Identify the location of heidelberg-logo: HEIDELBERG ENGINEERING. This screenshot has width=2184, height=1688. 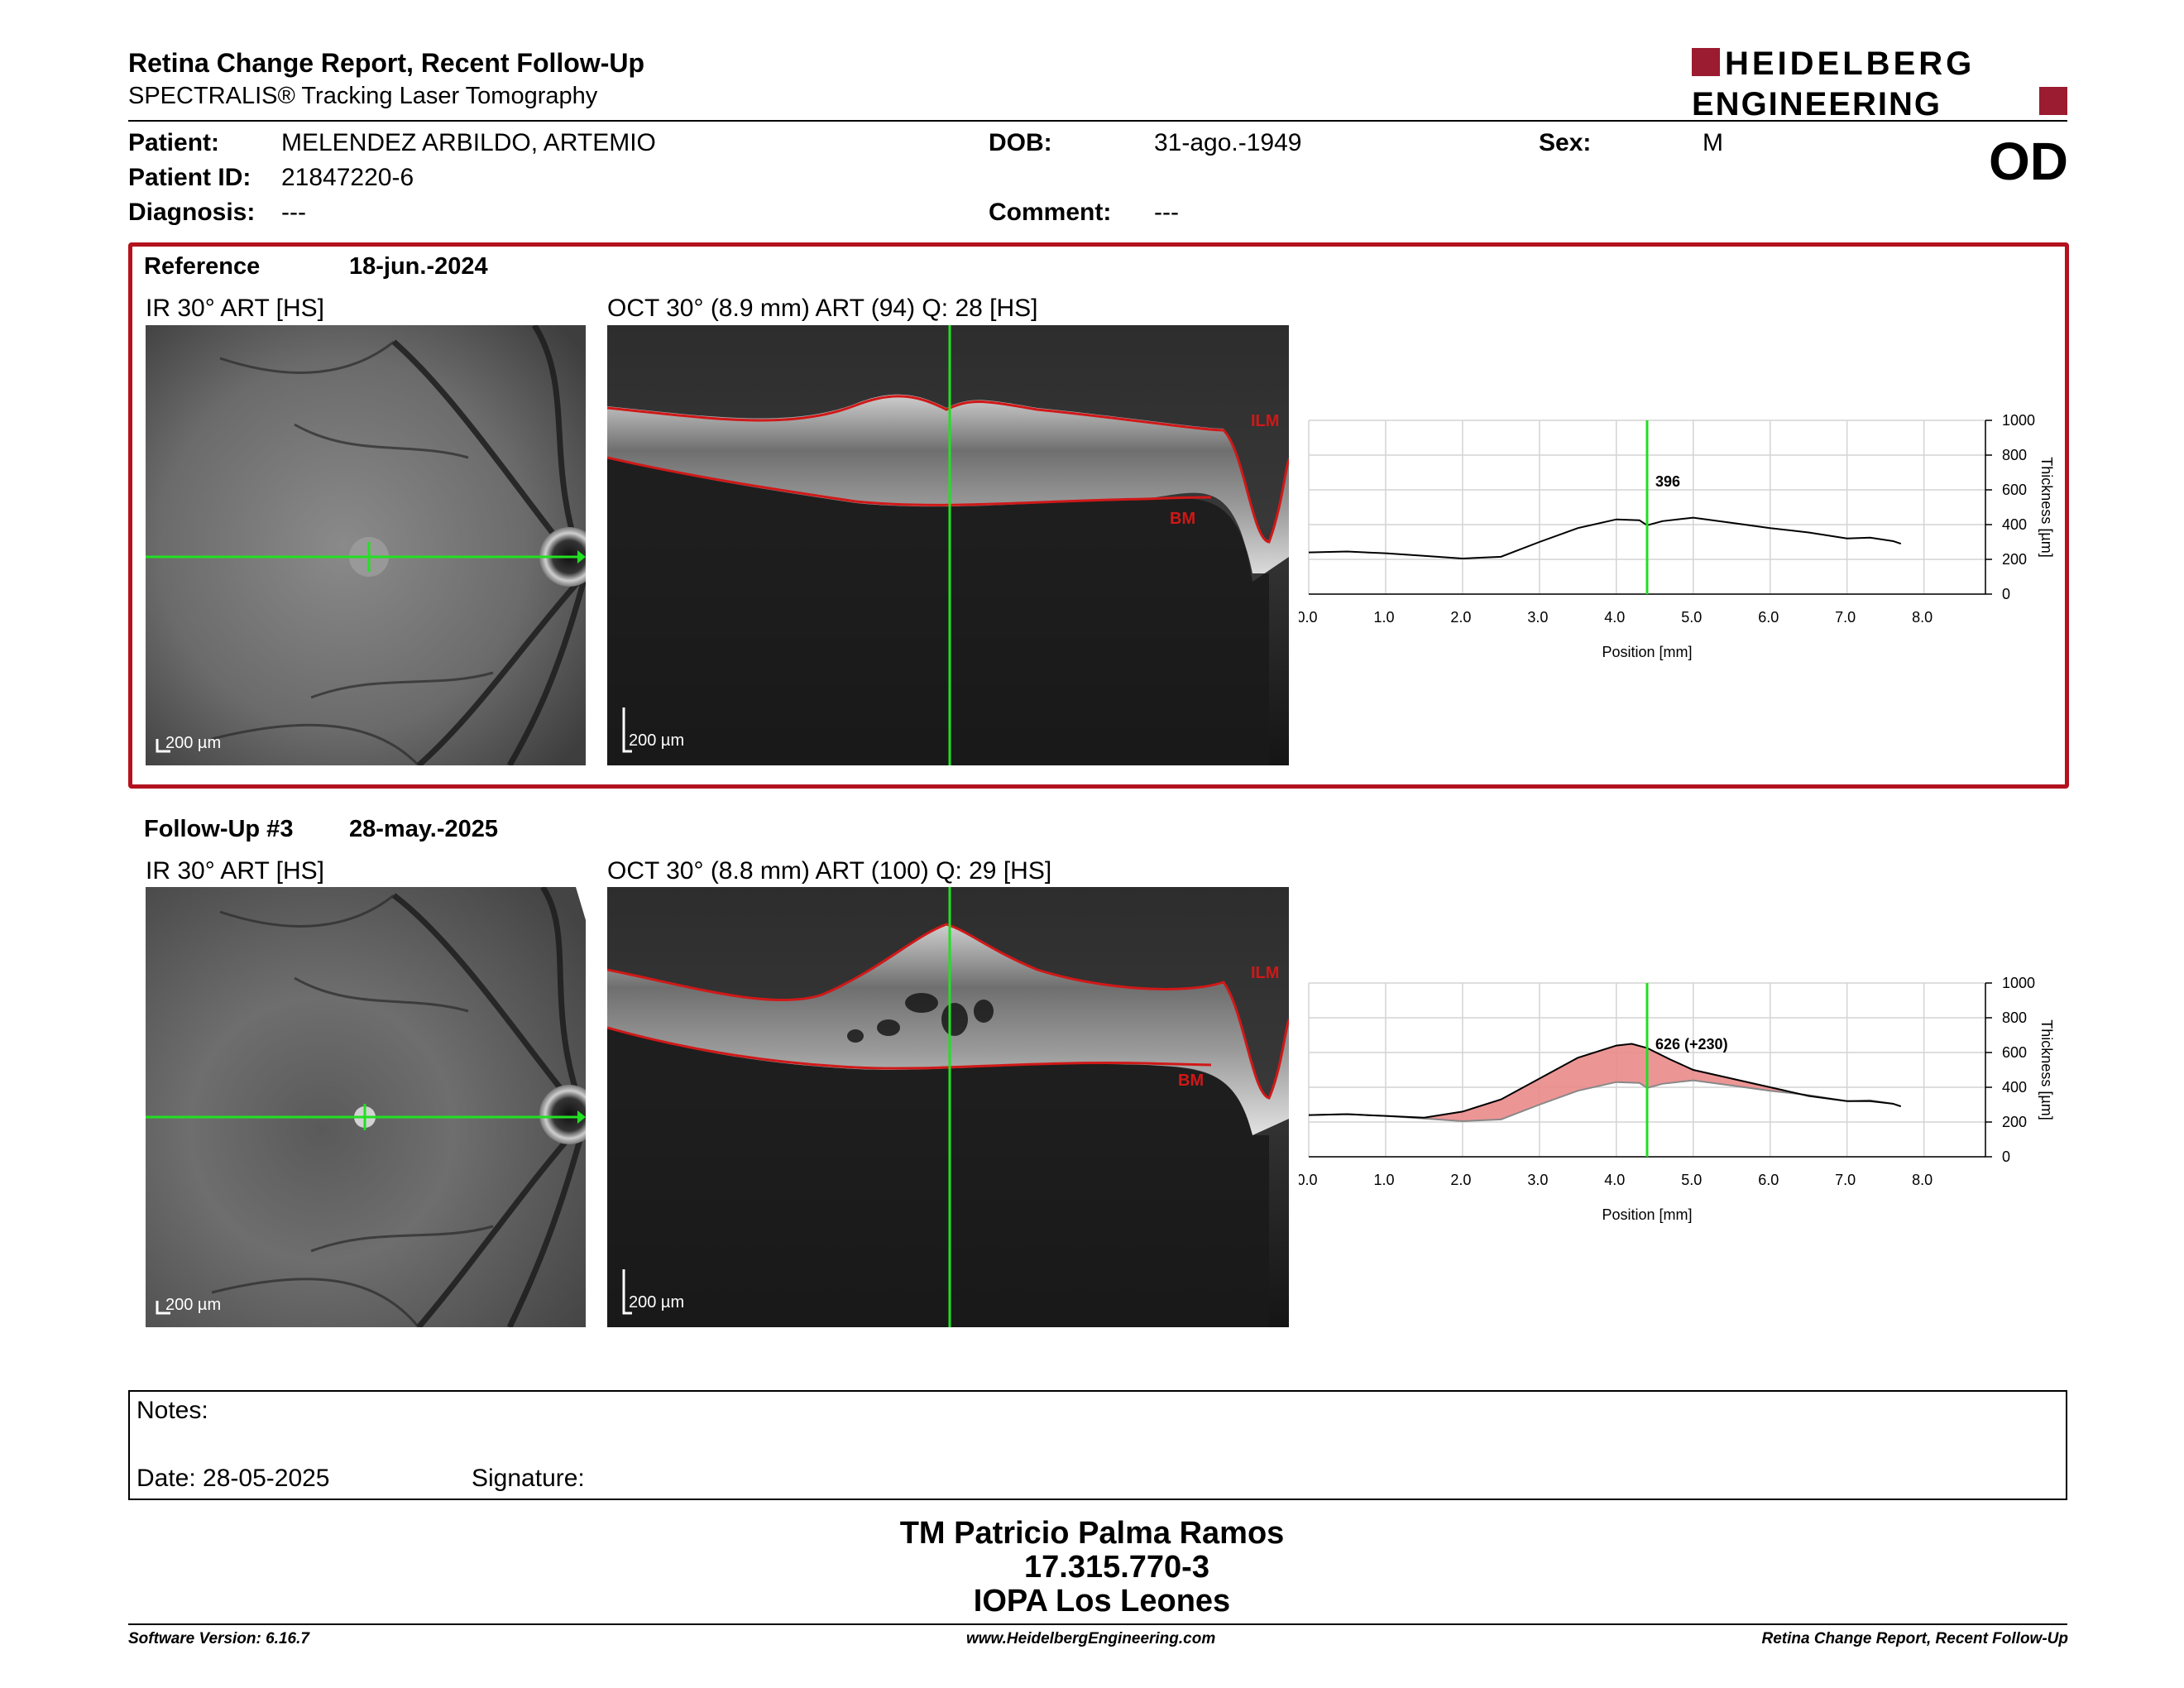
(1882, 84).